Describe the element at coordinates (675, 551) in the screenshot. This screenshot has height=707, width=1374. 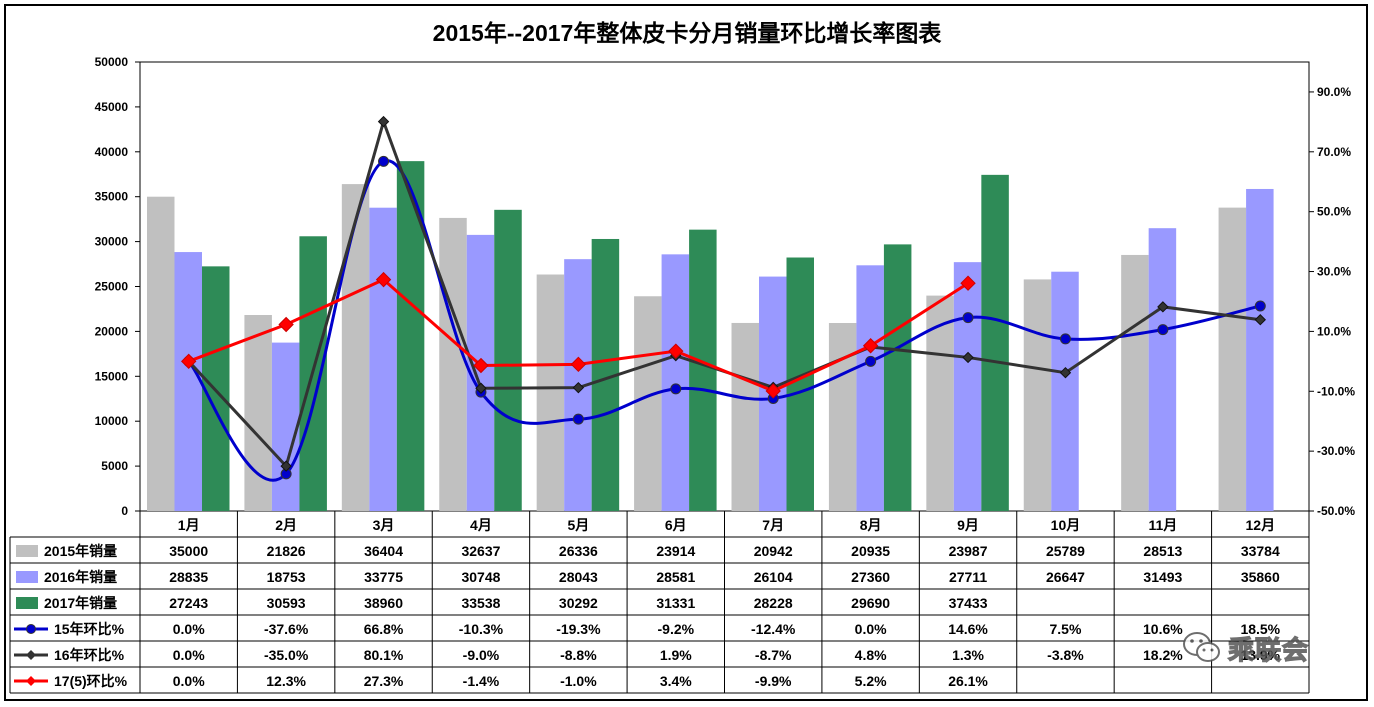
I see `table-cell: 23914` at that location.